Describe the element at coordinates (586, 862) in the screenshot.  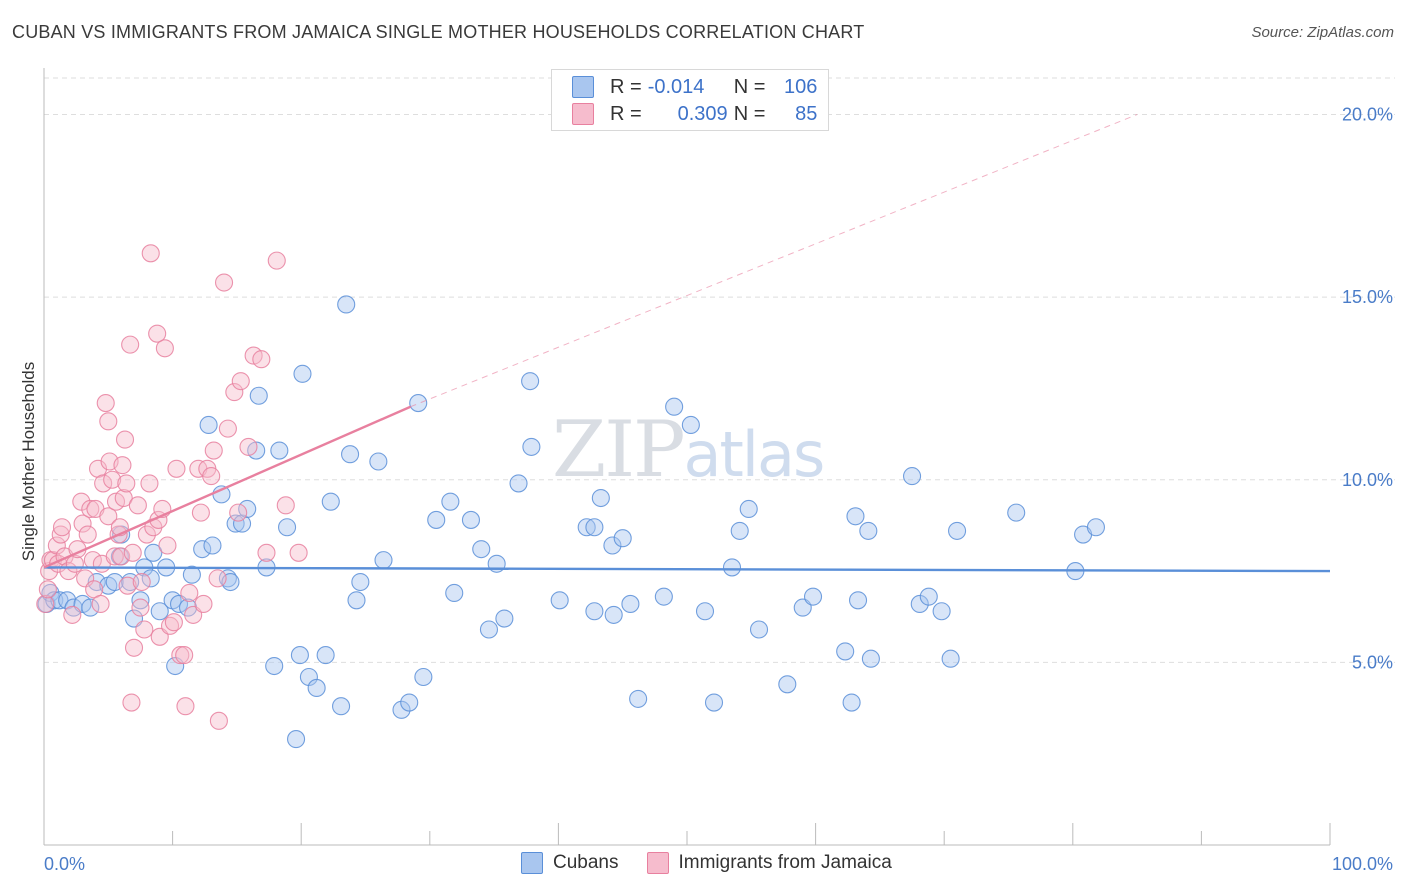
I see `bottom-legend-label-cubans: Cubans` at that location.